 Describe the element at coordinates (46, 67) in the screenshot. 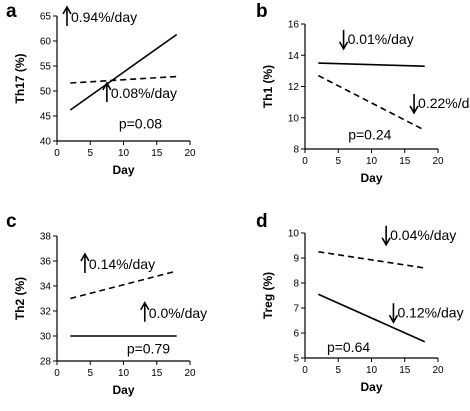

I see `y-tick-label: 55` at that location.